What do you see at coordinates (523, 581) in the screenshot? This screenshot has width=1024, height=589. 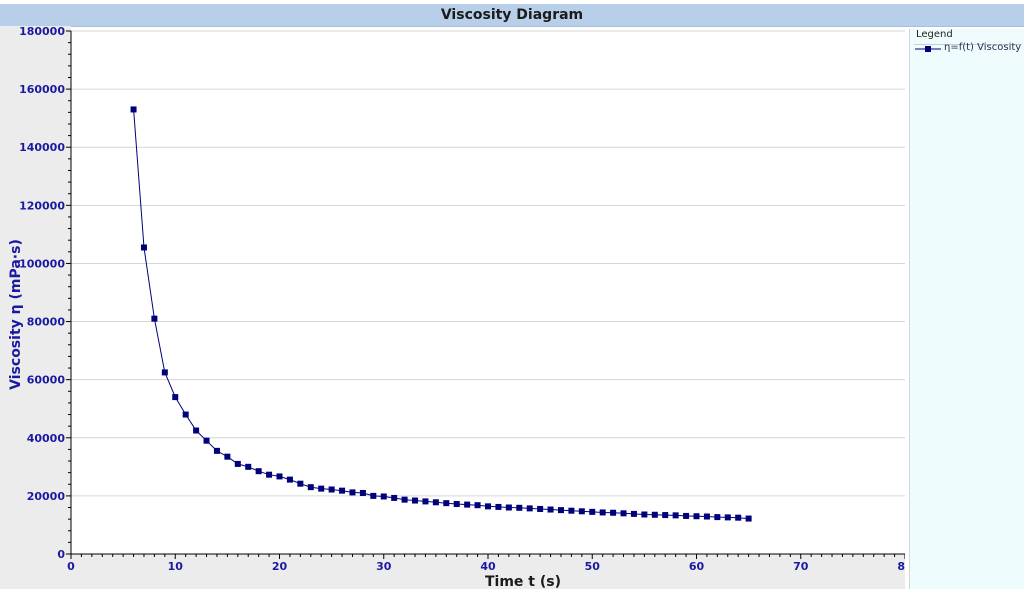 I see `x-axis-label: Time t (s)` at bounding box center [523, 581].